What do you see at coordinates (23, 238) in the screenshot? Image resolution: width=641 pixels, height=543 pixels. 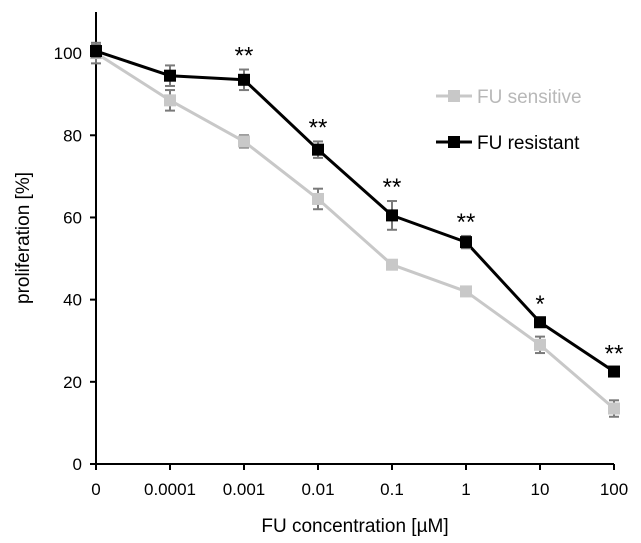 I see `y-axis-title: proliferation [%]` at bounding box center [23, 238].